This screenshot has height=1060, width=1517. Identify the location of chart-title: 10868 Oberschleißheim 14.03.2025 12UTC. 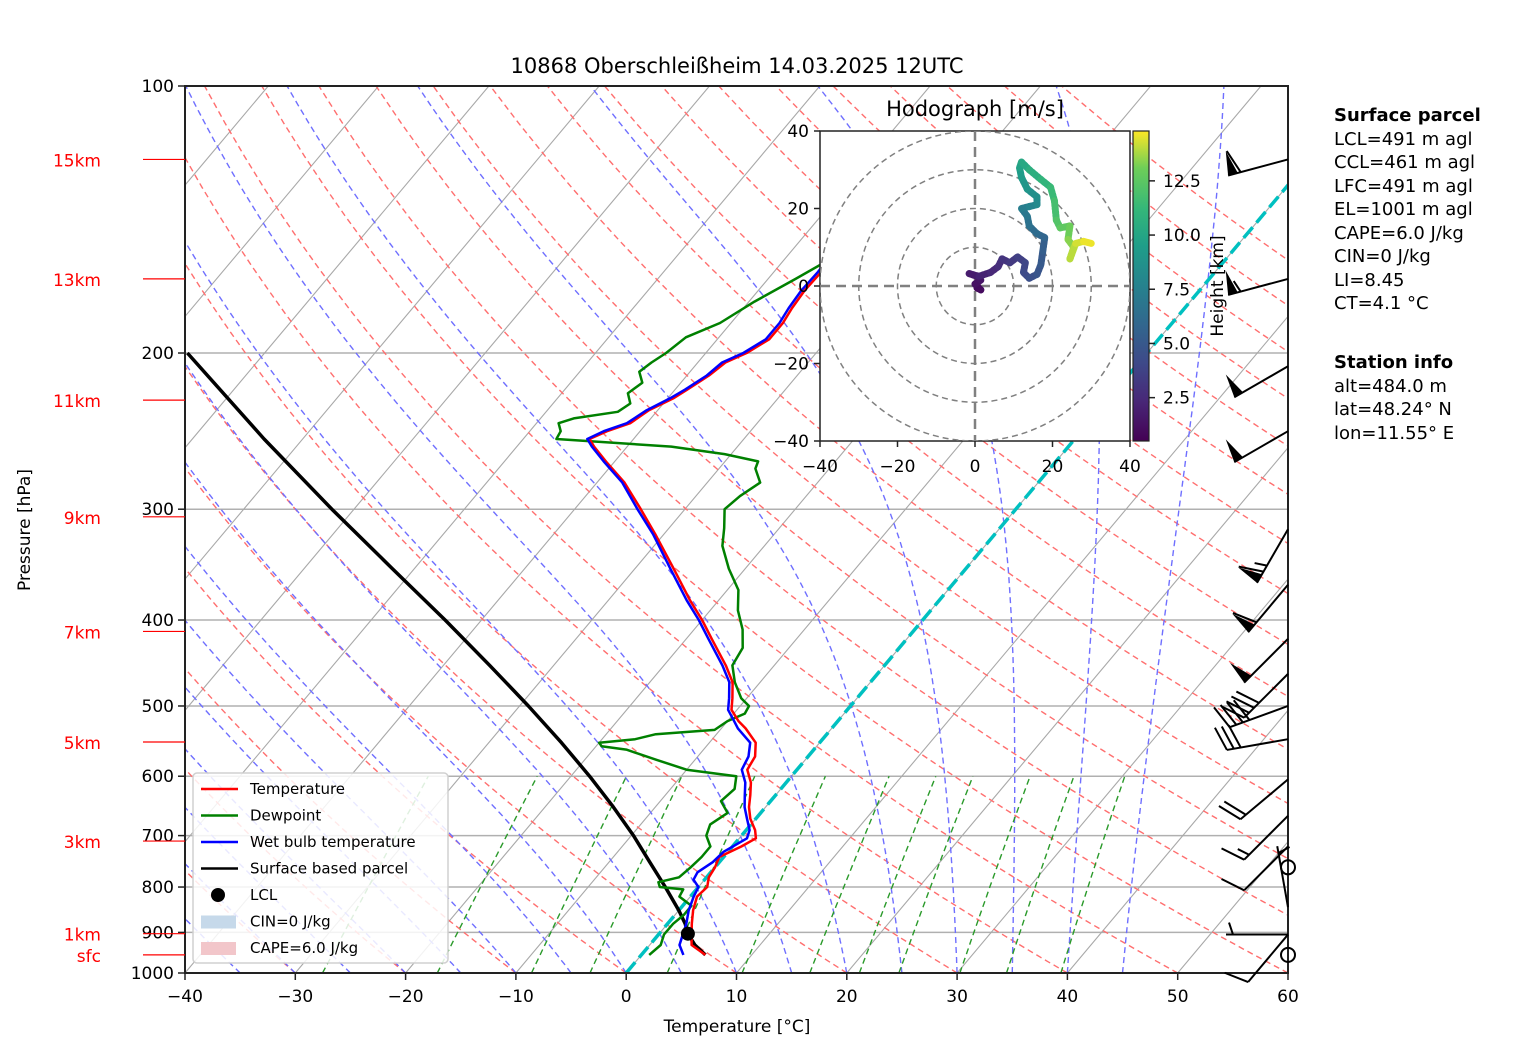
(737, 66).